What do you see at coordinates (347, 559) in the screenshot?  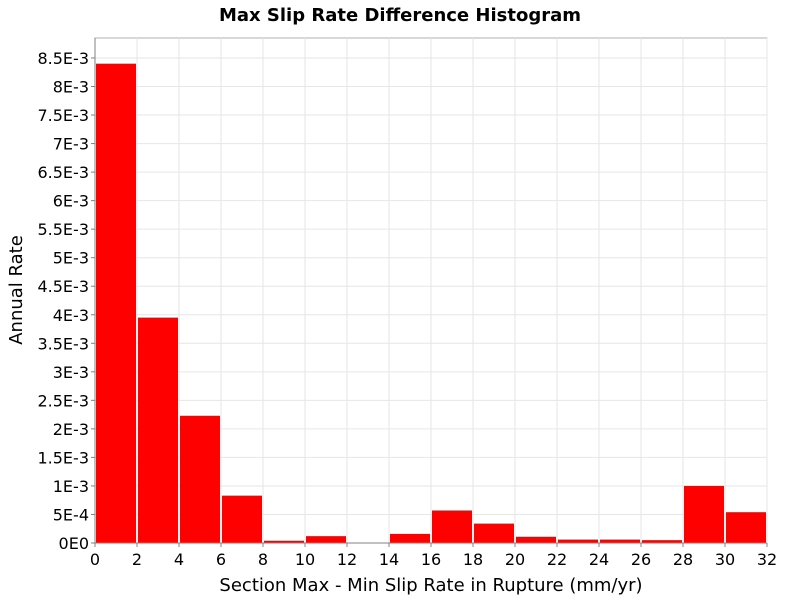 I see `x-tick-label: 12` at bounding box center [347, 559].